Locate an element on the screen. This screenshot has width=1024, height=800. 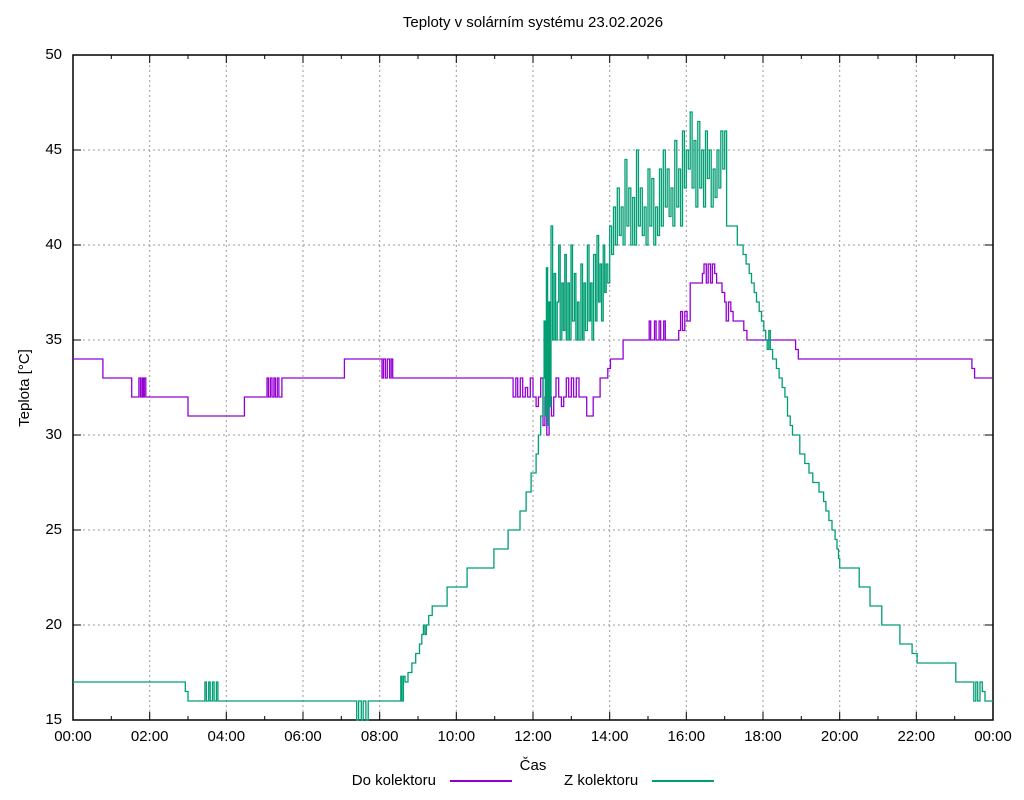
y-tick-label: 35 is located at coordinates (53, 339).